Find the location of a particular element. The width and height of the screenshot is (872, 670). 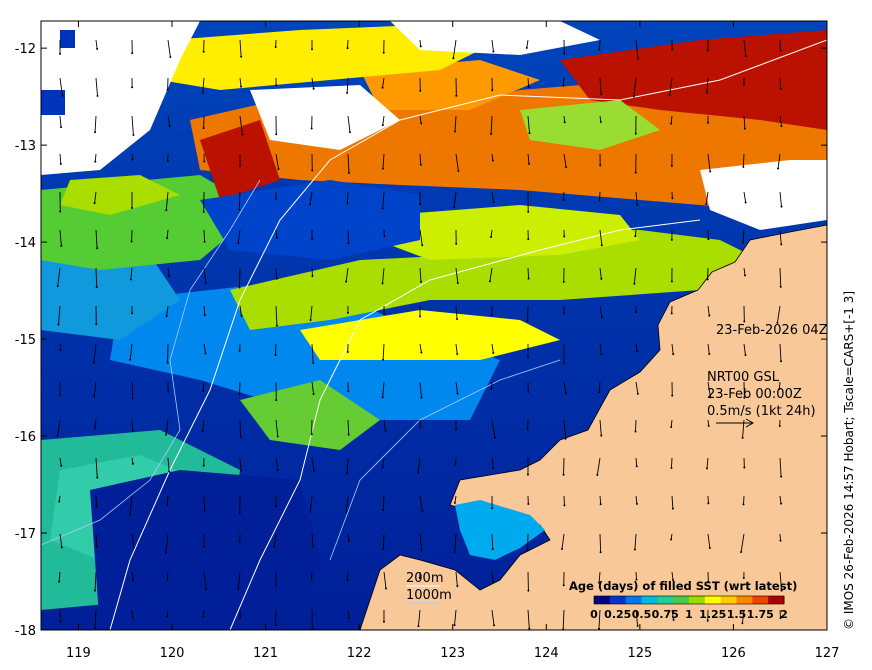

colorbar is located at coordinates (689, 600).